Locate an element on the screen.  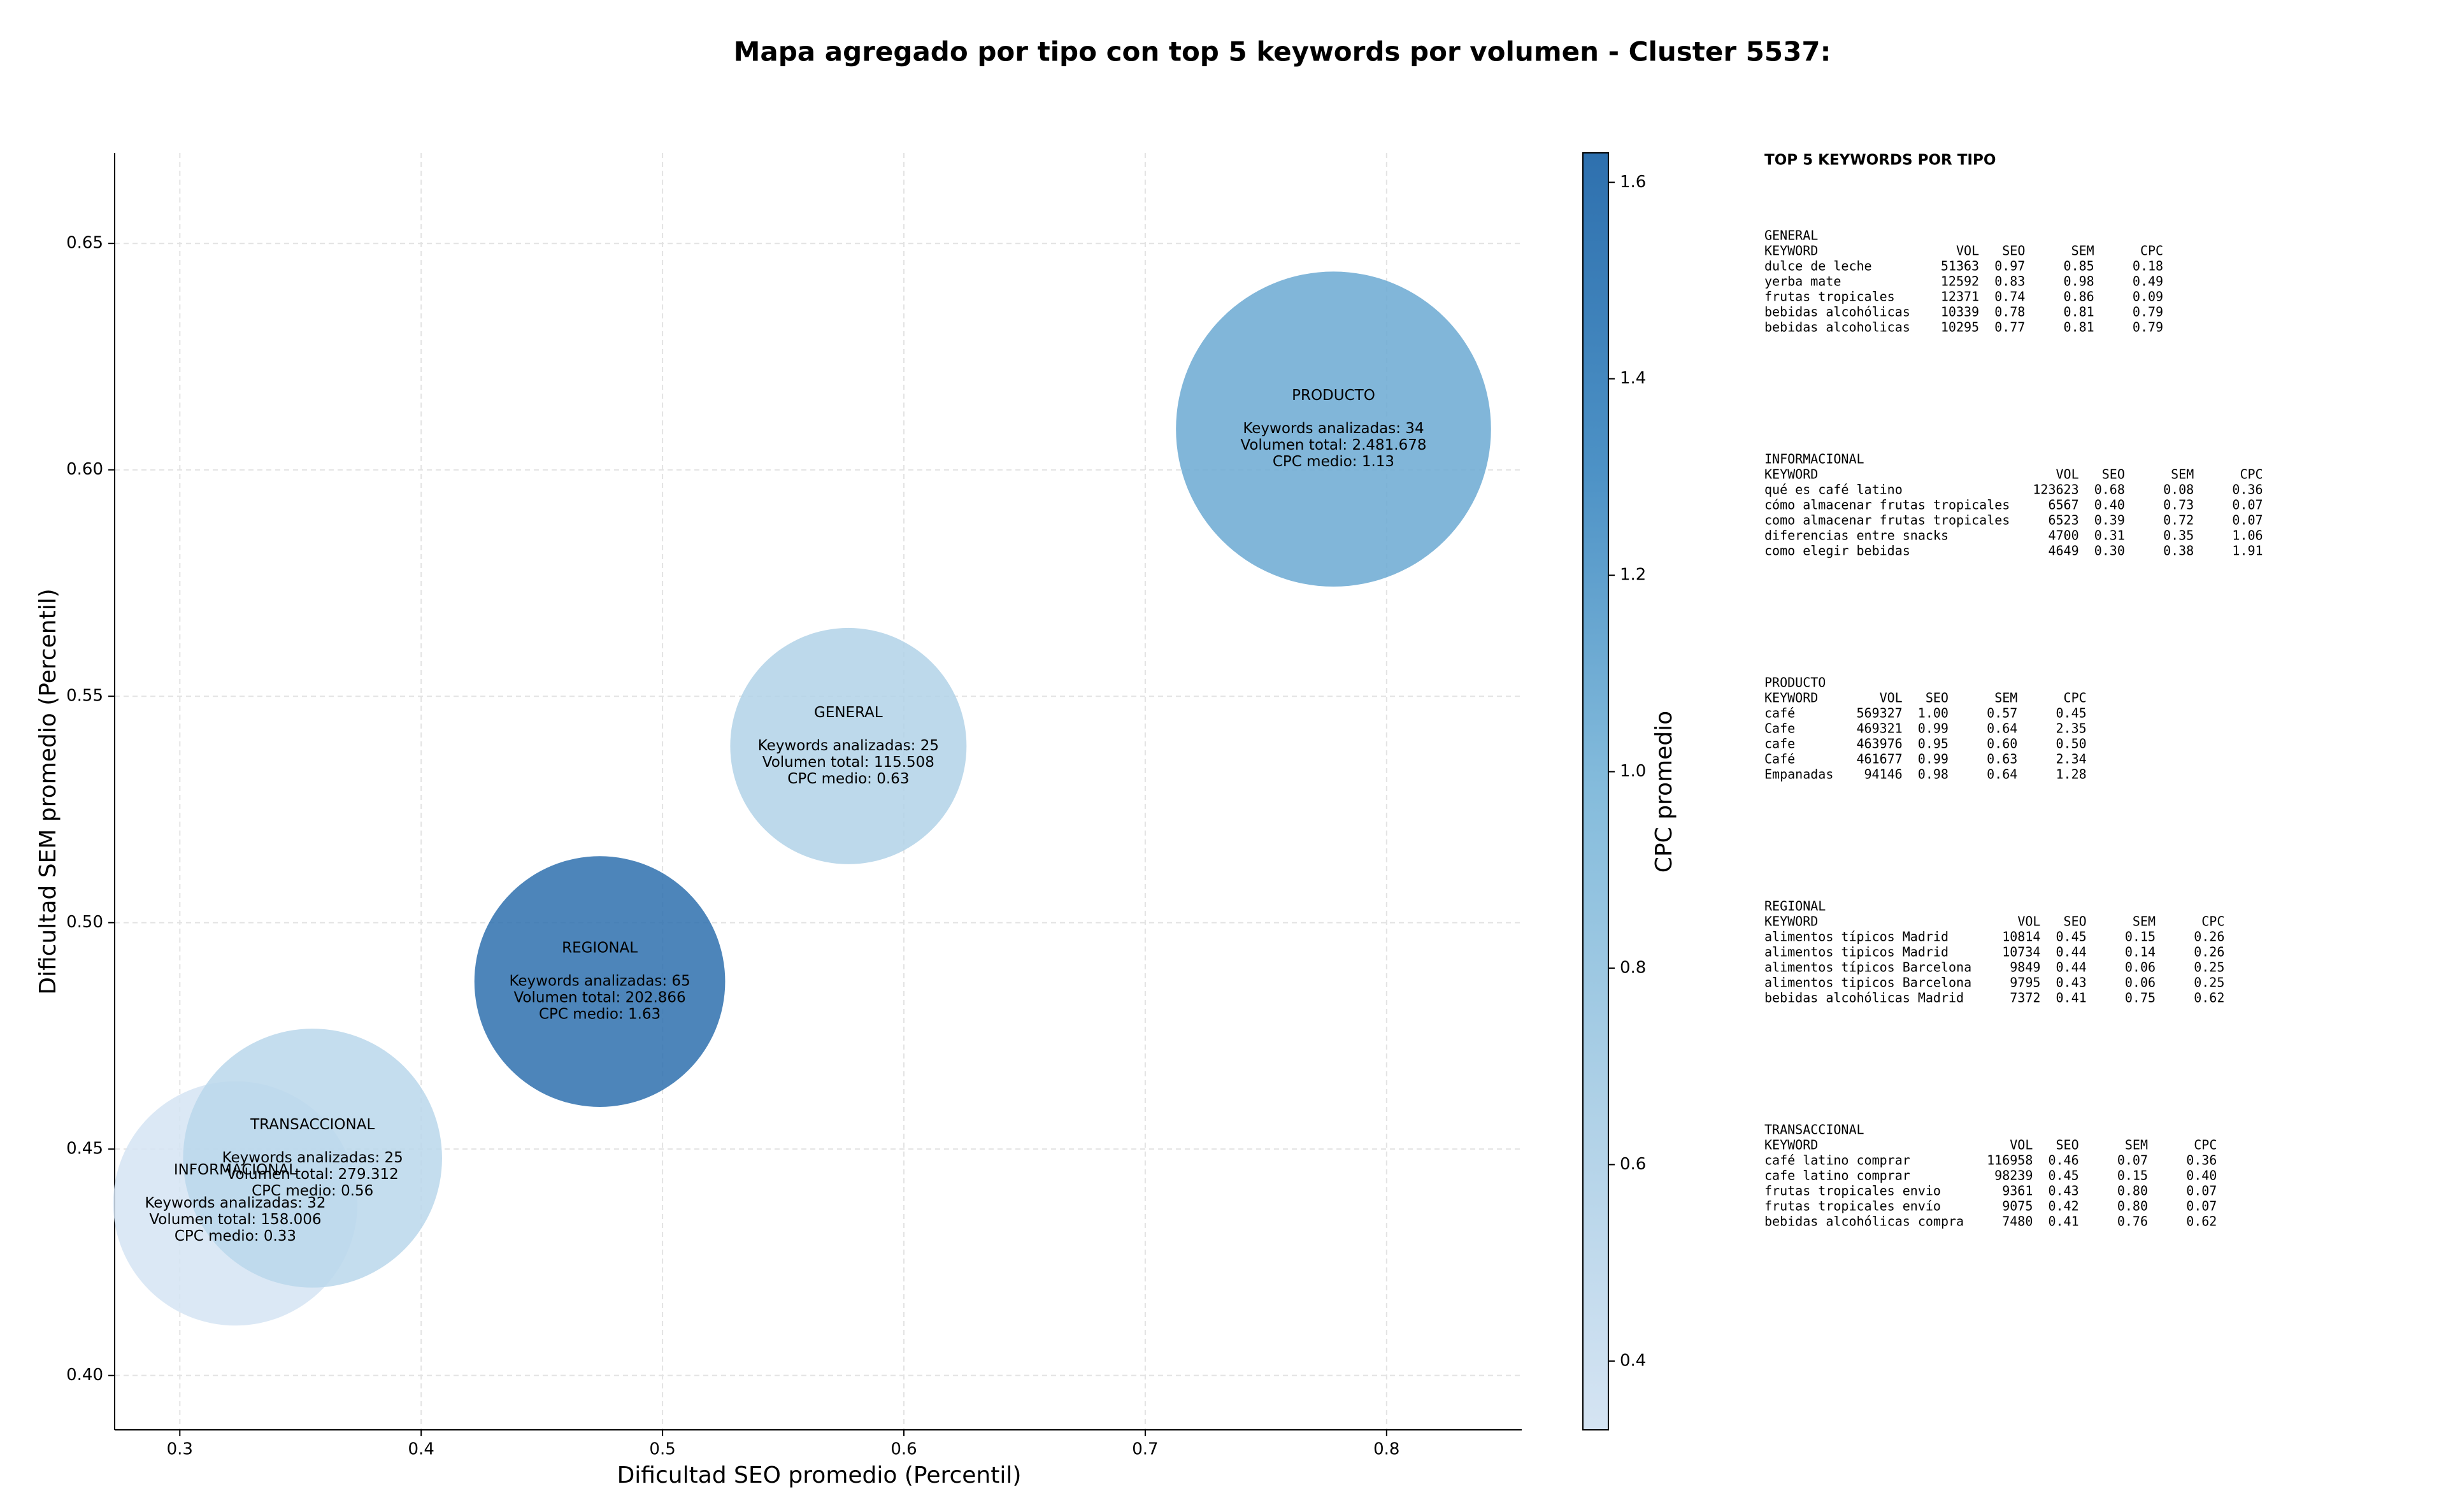
table-cell: alimentos tipicos Madrid is located at coordinates (1857, 952).